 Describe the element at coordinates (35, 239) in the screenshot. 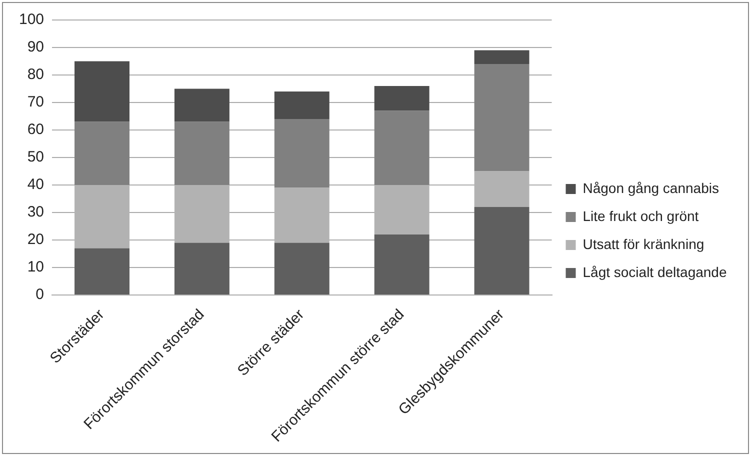

I see `y-tick-label: 20` at that location.